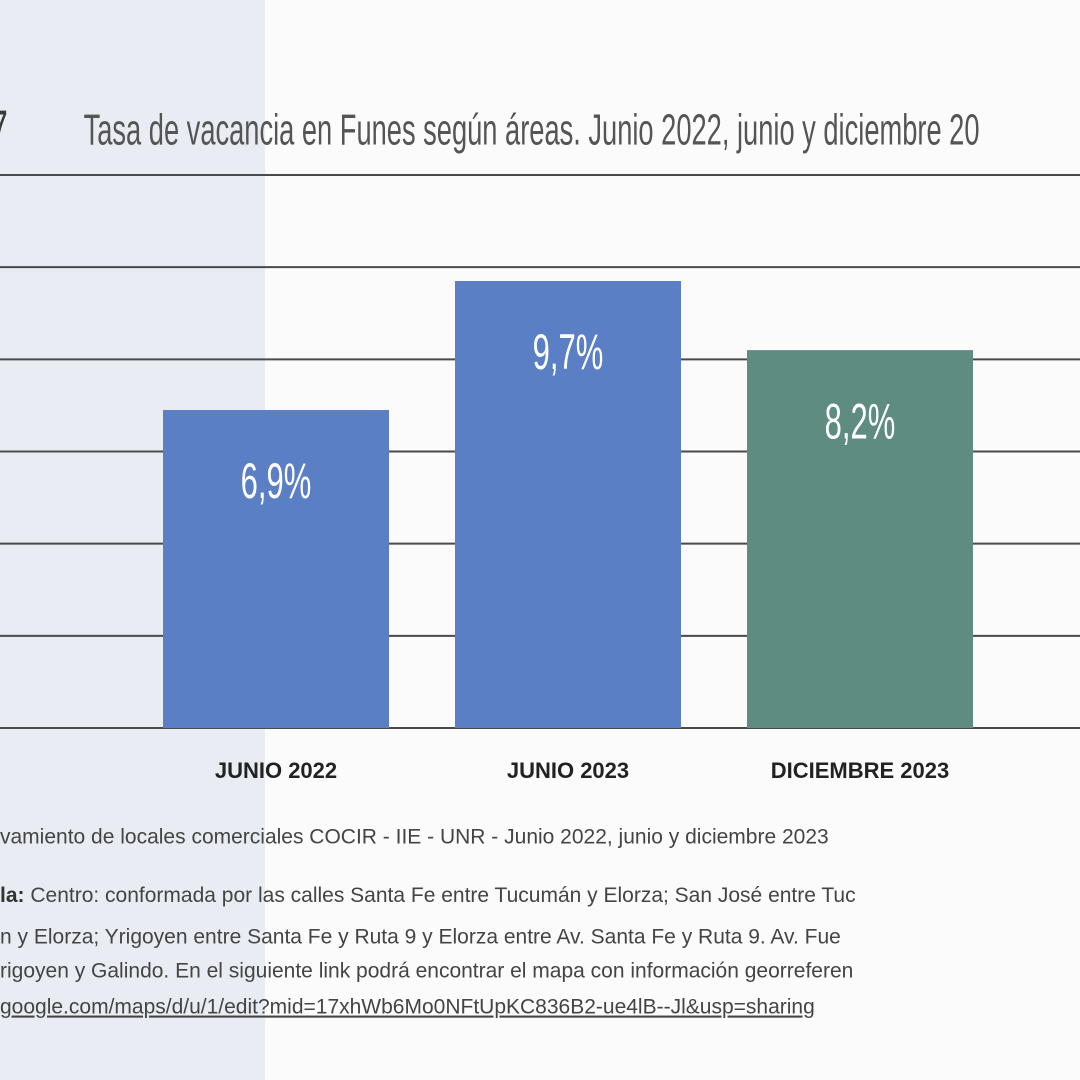 This screenshot has width=1080, height=1080. What do you see at coordinates (276, 770) in the screenshot?
I see `x-tick-label: JUNIO 2022` at bounding box center [276, 770].